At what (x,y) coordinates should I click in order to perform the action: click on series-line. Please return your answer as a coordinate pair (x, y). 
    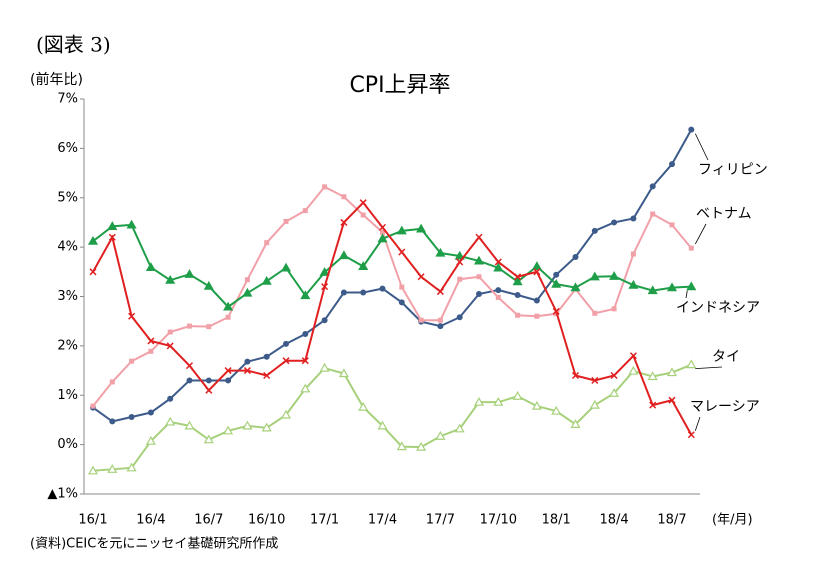
    Looking at the image, I should click on (392, 417).